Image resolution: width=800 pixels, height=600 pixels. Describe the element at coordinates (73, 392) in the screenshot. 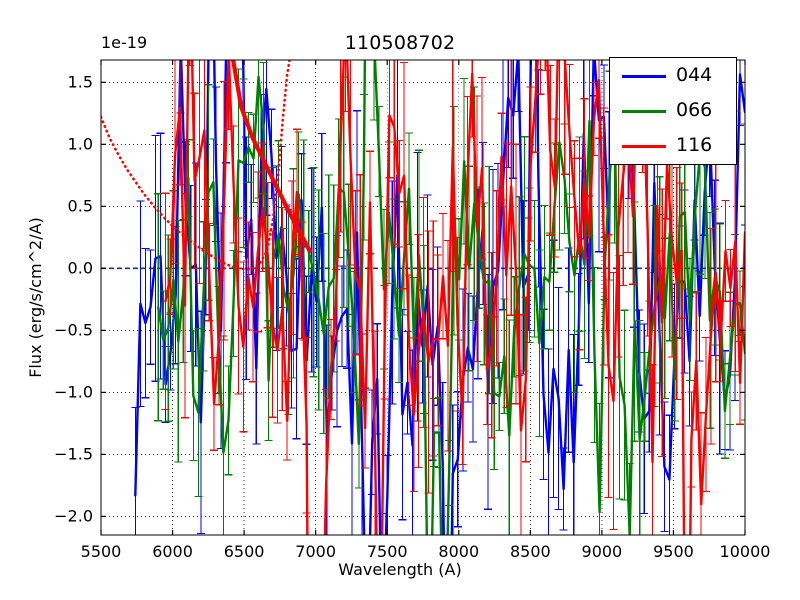

I see `y-tick-label: −1.0` at that location.